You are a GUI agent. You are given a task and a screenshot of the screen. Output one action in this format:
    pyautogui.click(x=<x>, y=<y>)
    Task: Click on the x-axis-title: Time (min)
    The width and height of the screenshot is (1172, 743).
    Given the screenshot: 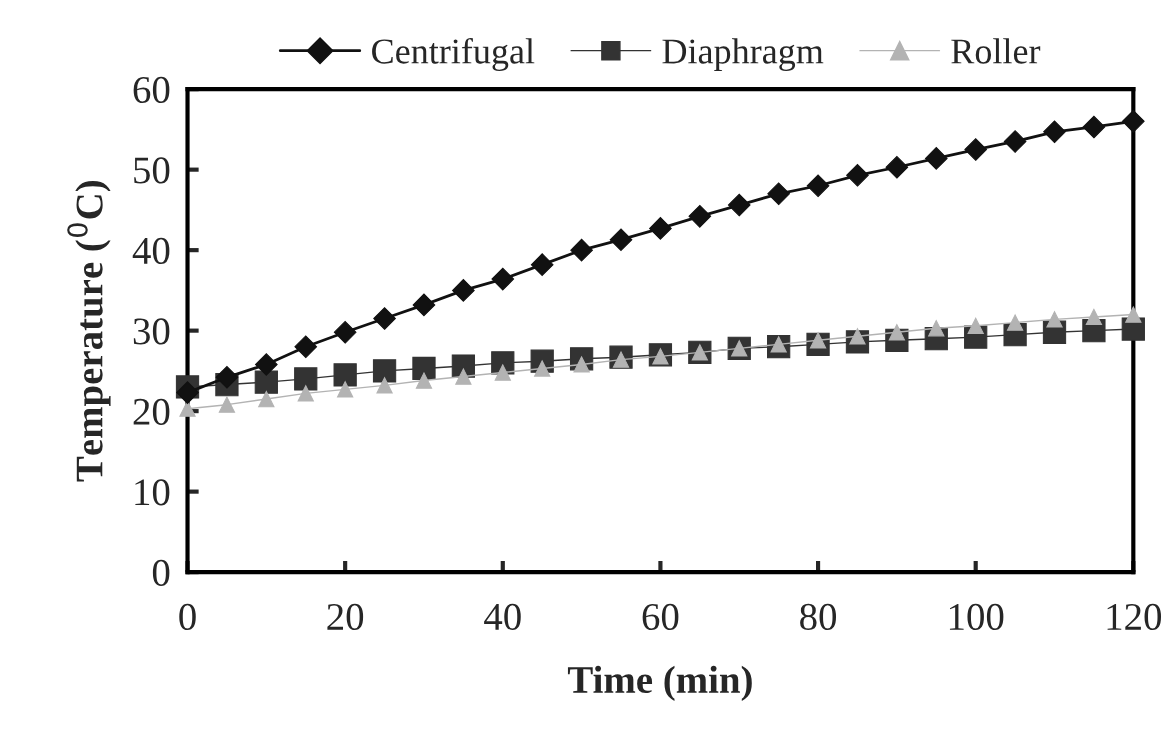 What is the action you would take?
    pyautogui.click(x=659, y=683)
    